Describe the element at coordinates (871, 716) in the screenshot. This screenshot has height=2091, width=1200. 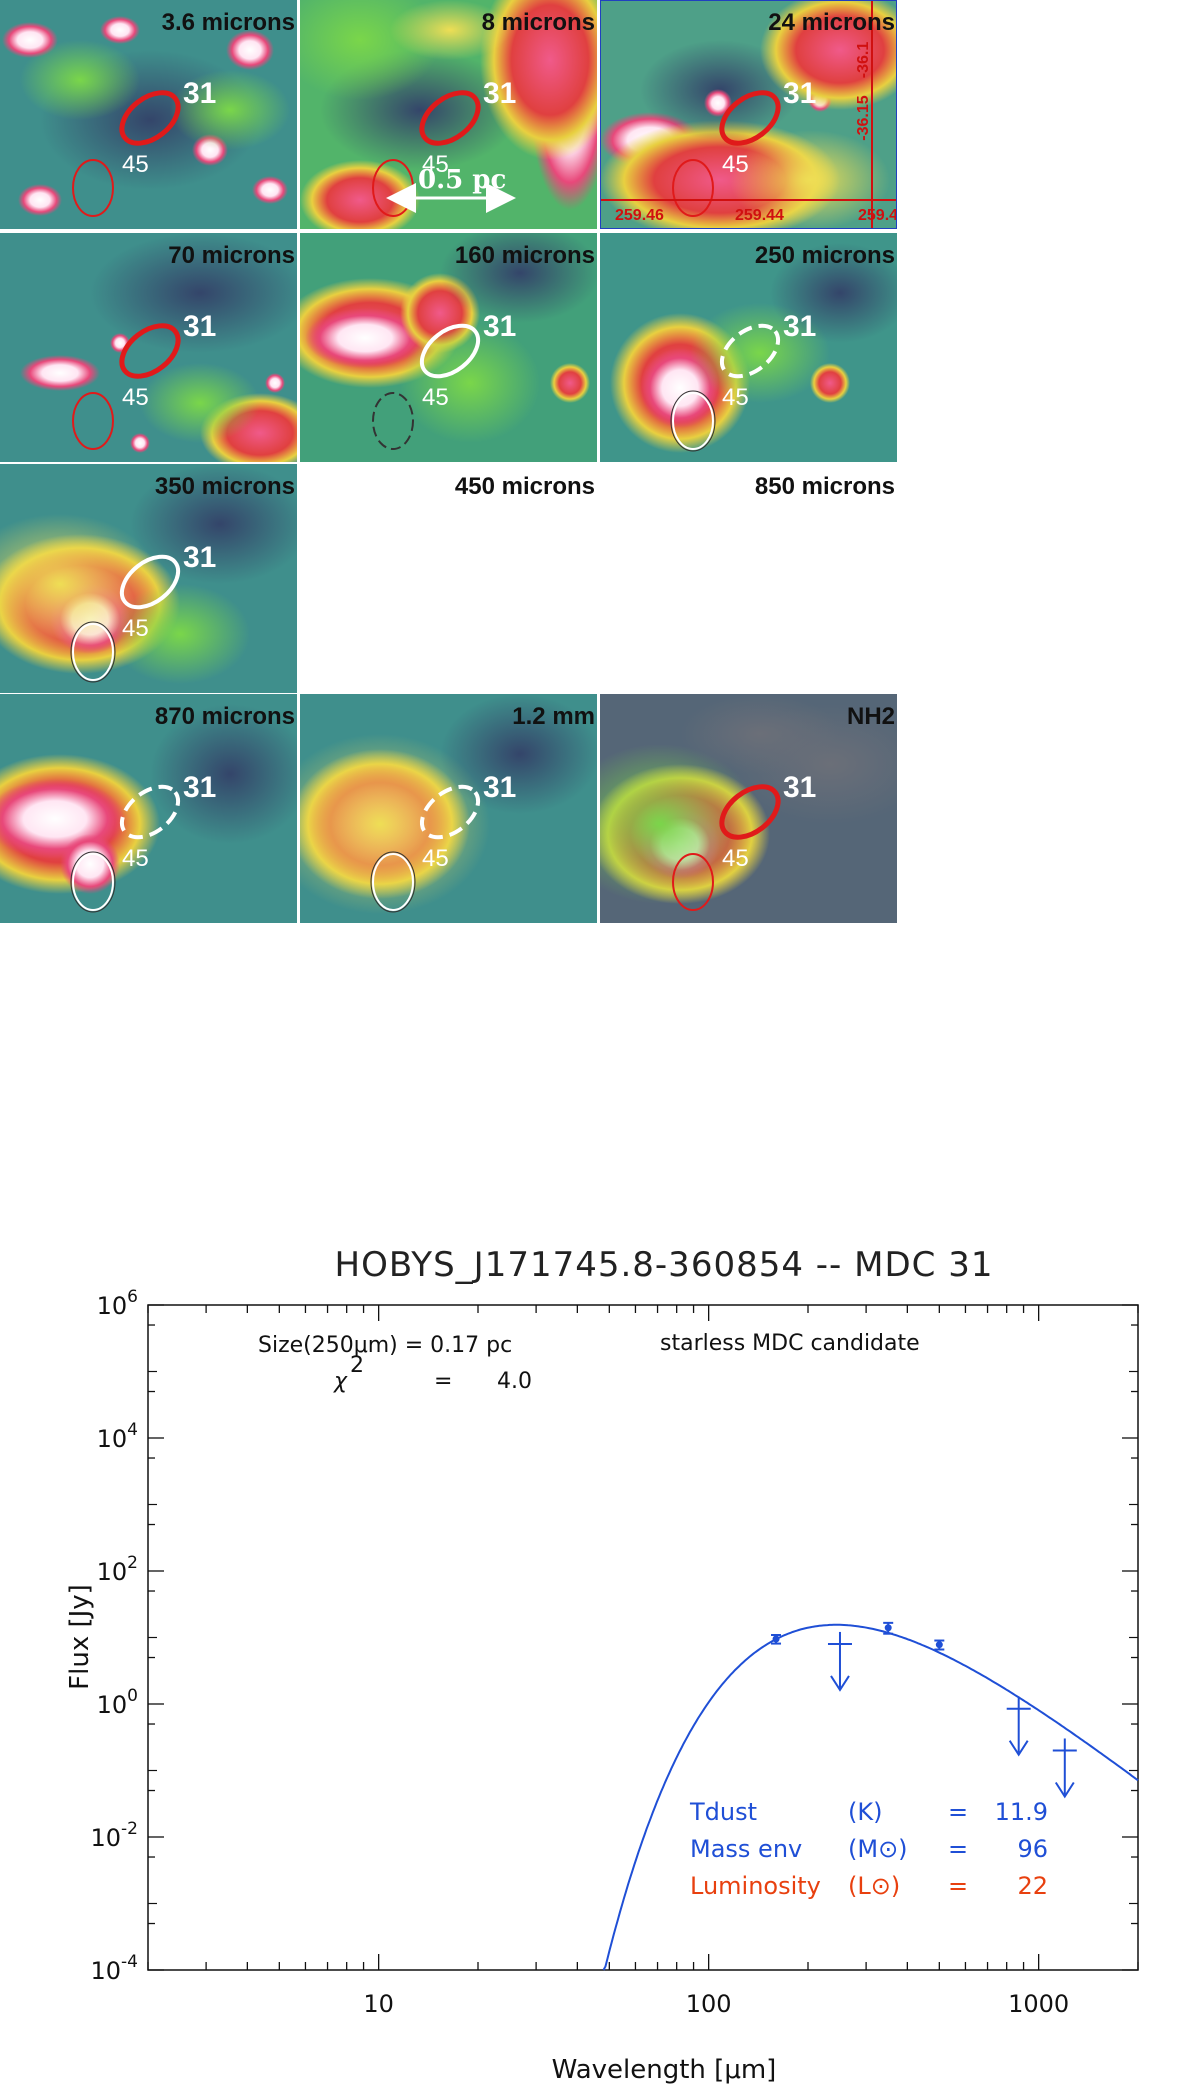
I see `panel-title: NH2` at that location.